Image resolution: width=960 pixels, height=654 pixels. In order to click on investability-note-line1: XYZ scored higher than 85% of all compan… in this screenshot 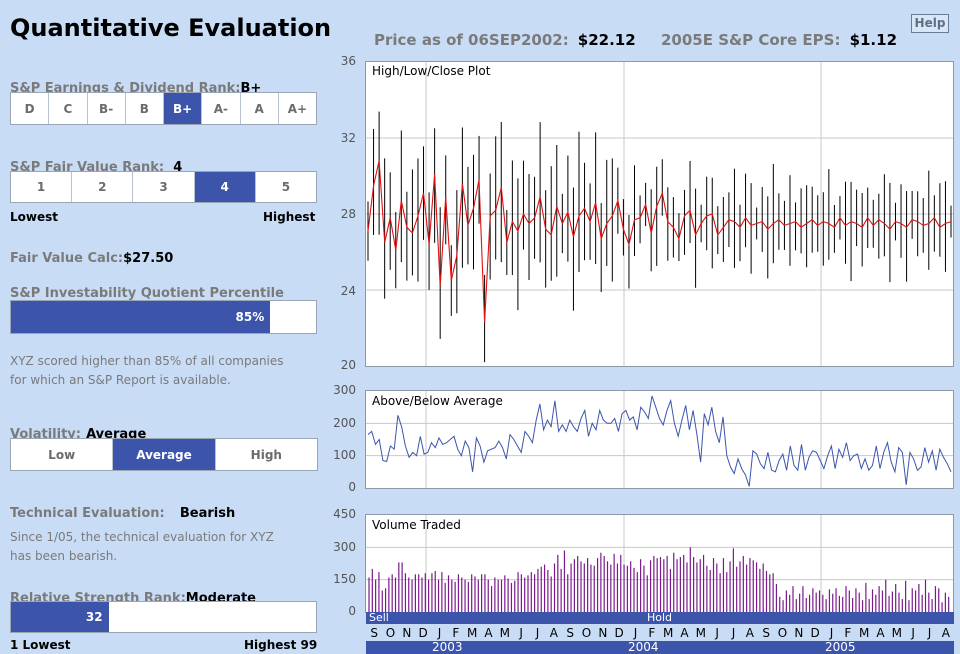, I will do `click(147, 361)`.